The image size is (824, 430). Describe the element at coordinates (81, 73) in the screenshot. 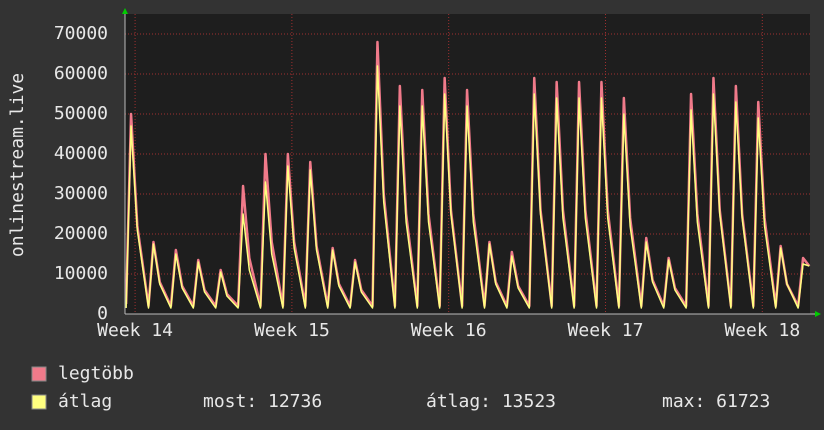

I see `y-tick-label: 60000` at that location.